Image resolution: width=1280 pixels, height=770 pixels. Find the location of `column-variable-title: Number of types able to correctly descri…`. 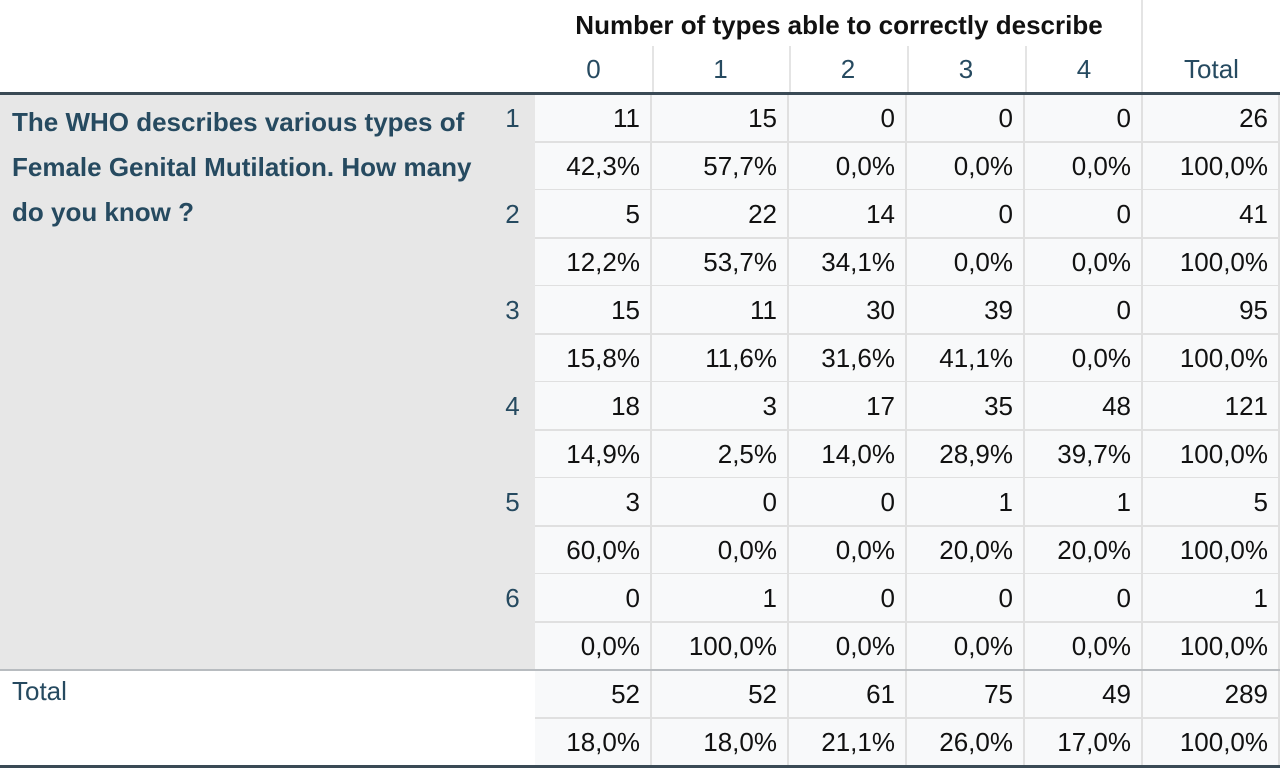

column-variable-title: Number of types able to correctly descri… is located at coordinates (839, 24).